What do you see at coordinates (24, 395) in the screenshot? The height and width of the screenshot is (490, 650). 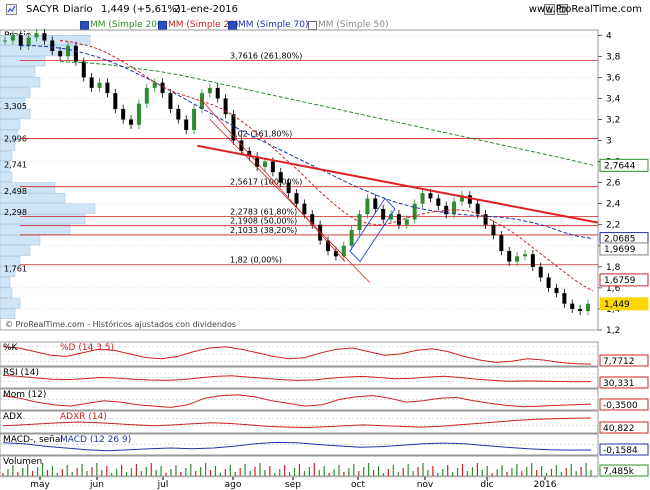 I see `indicator-name: Mom (12)` at bounding box center [24, 395].